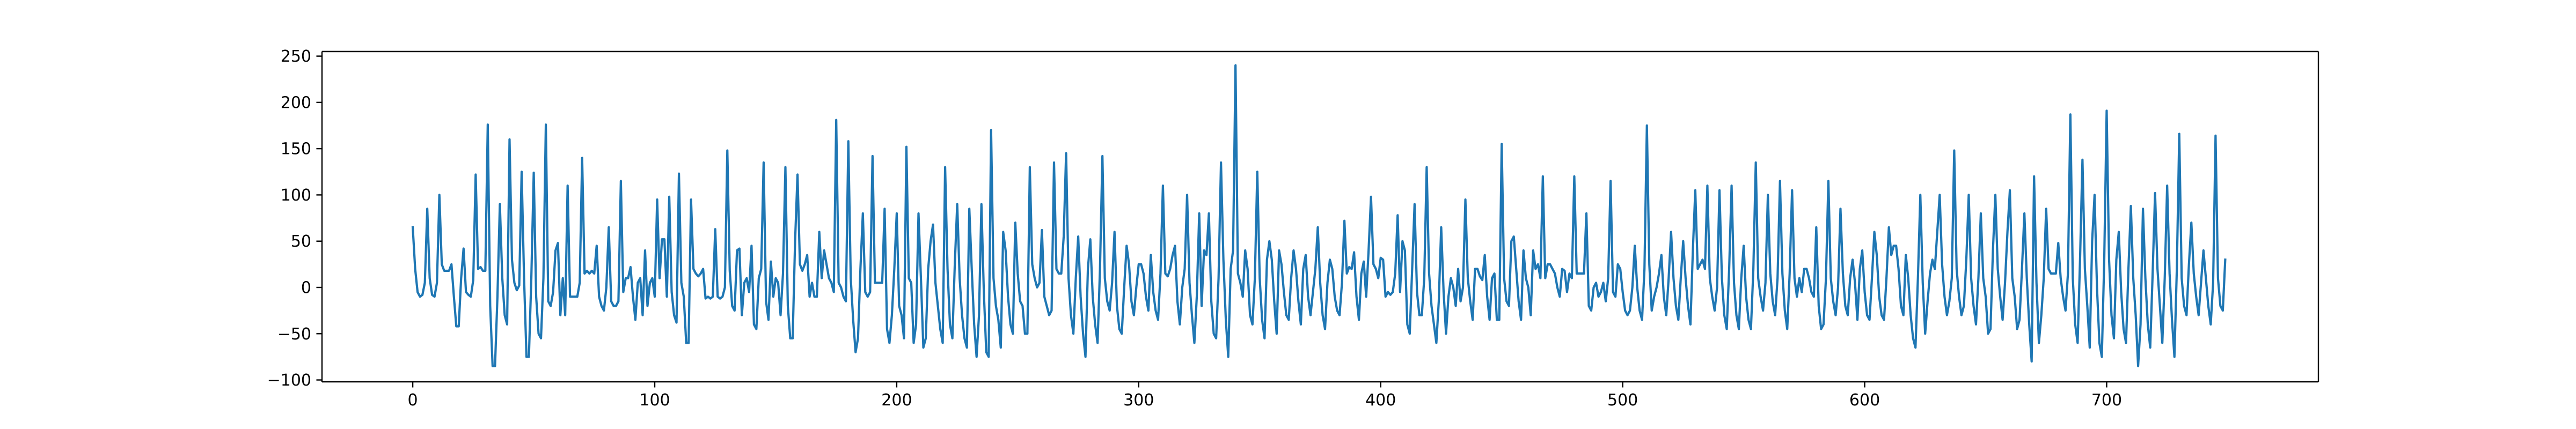  What do you see at coordinates (296, 195) in the screenshot?
I see `y-tick-label: 100` at bounding box center [296, 195].